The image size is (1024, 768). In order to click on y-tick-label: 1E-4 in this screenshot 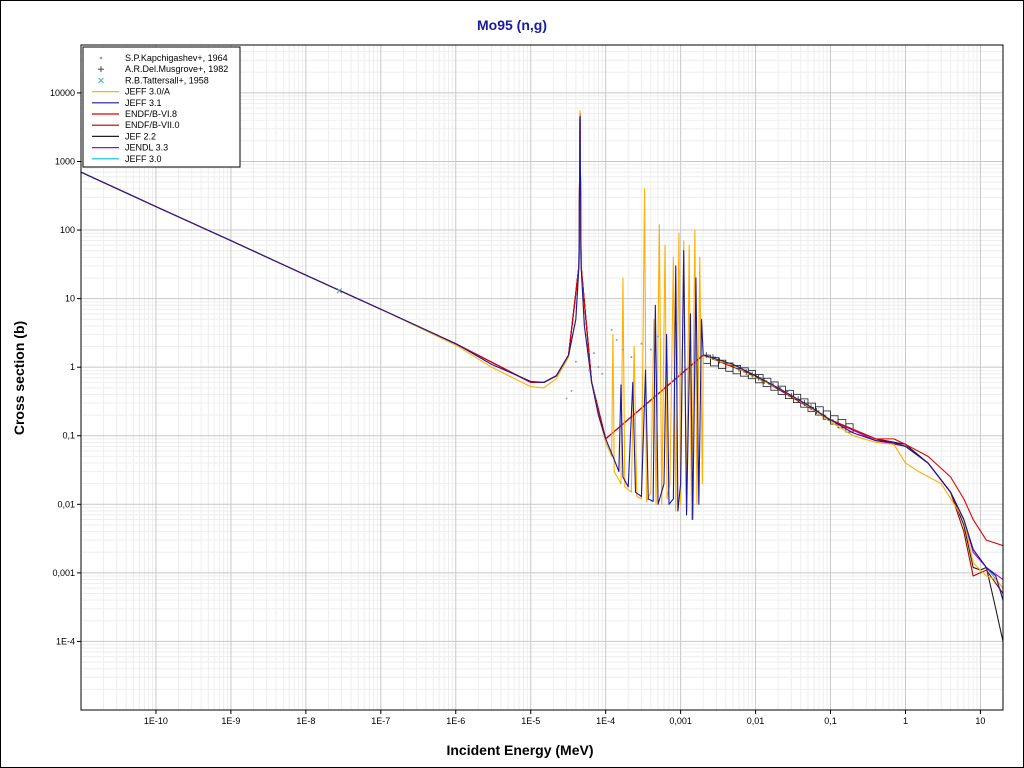, I will do `click(65, 641)`.